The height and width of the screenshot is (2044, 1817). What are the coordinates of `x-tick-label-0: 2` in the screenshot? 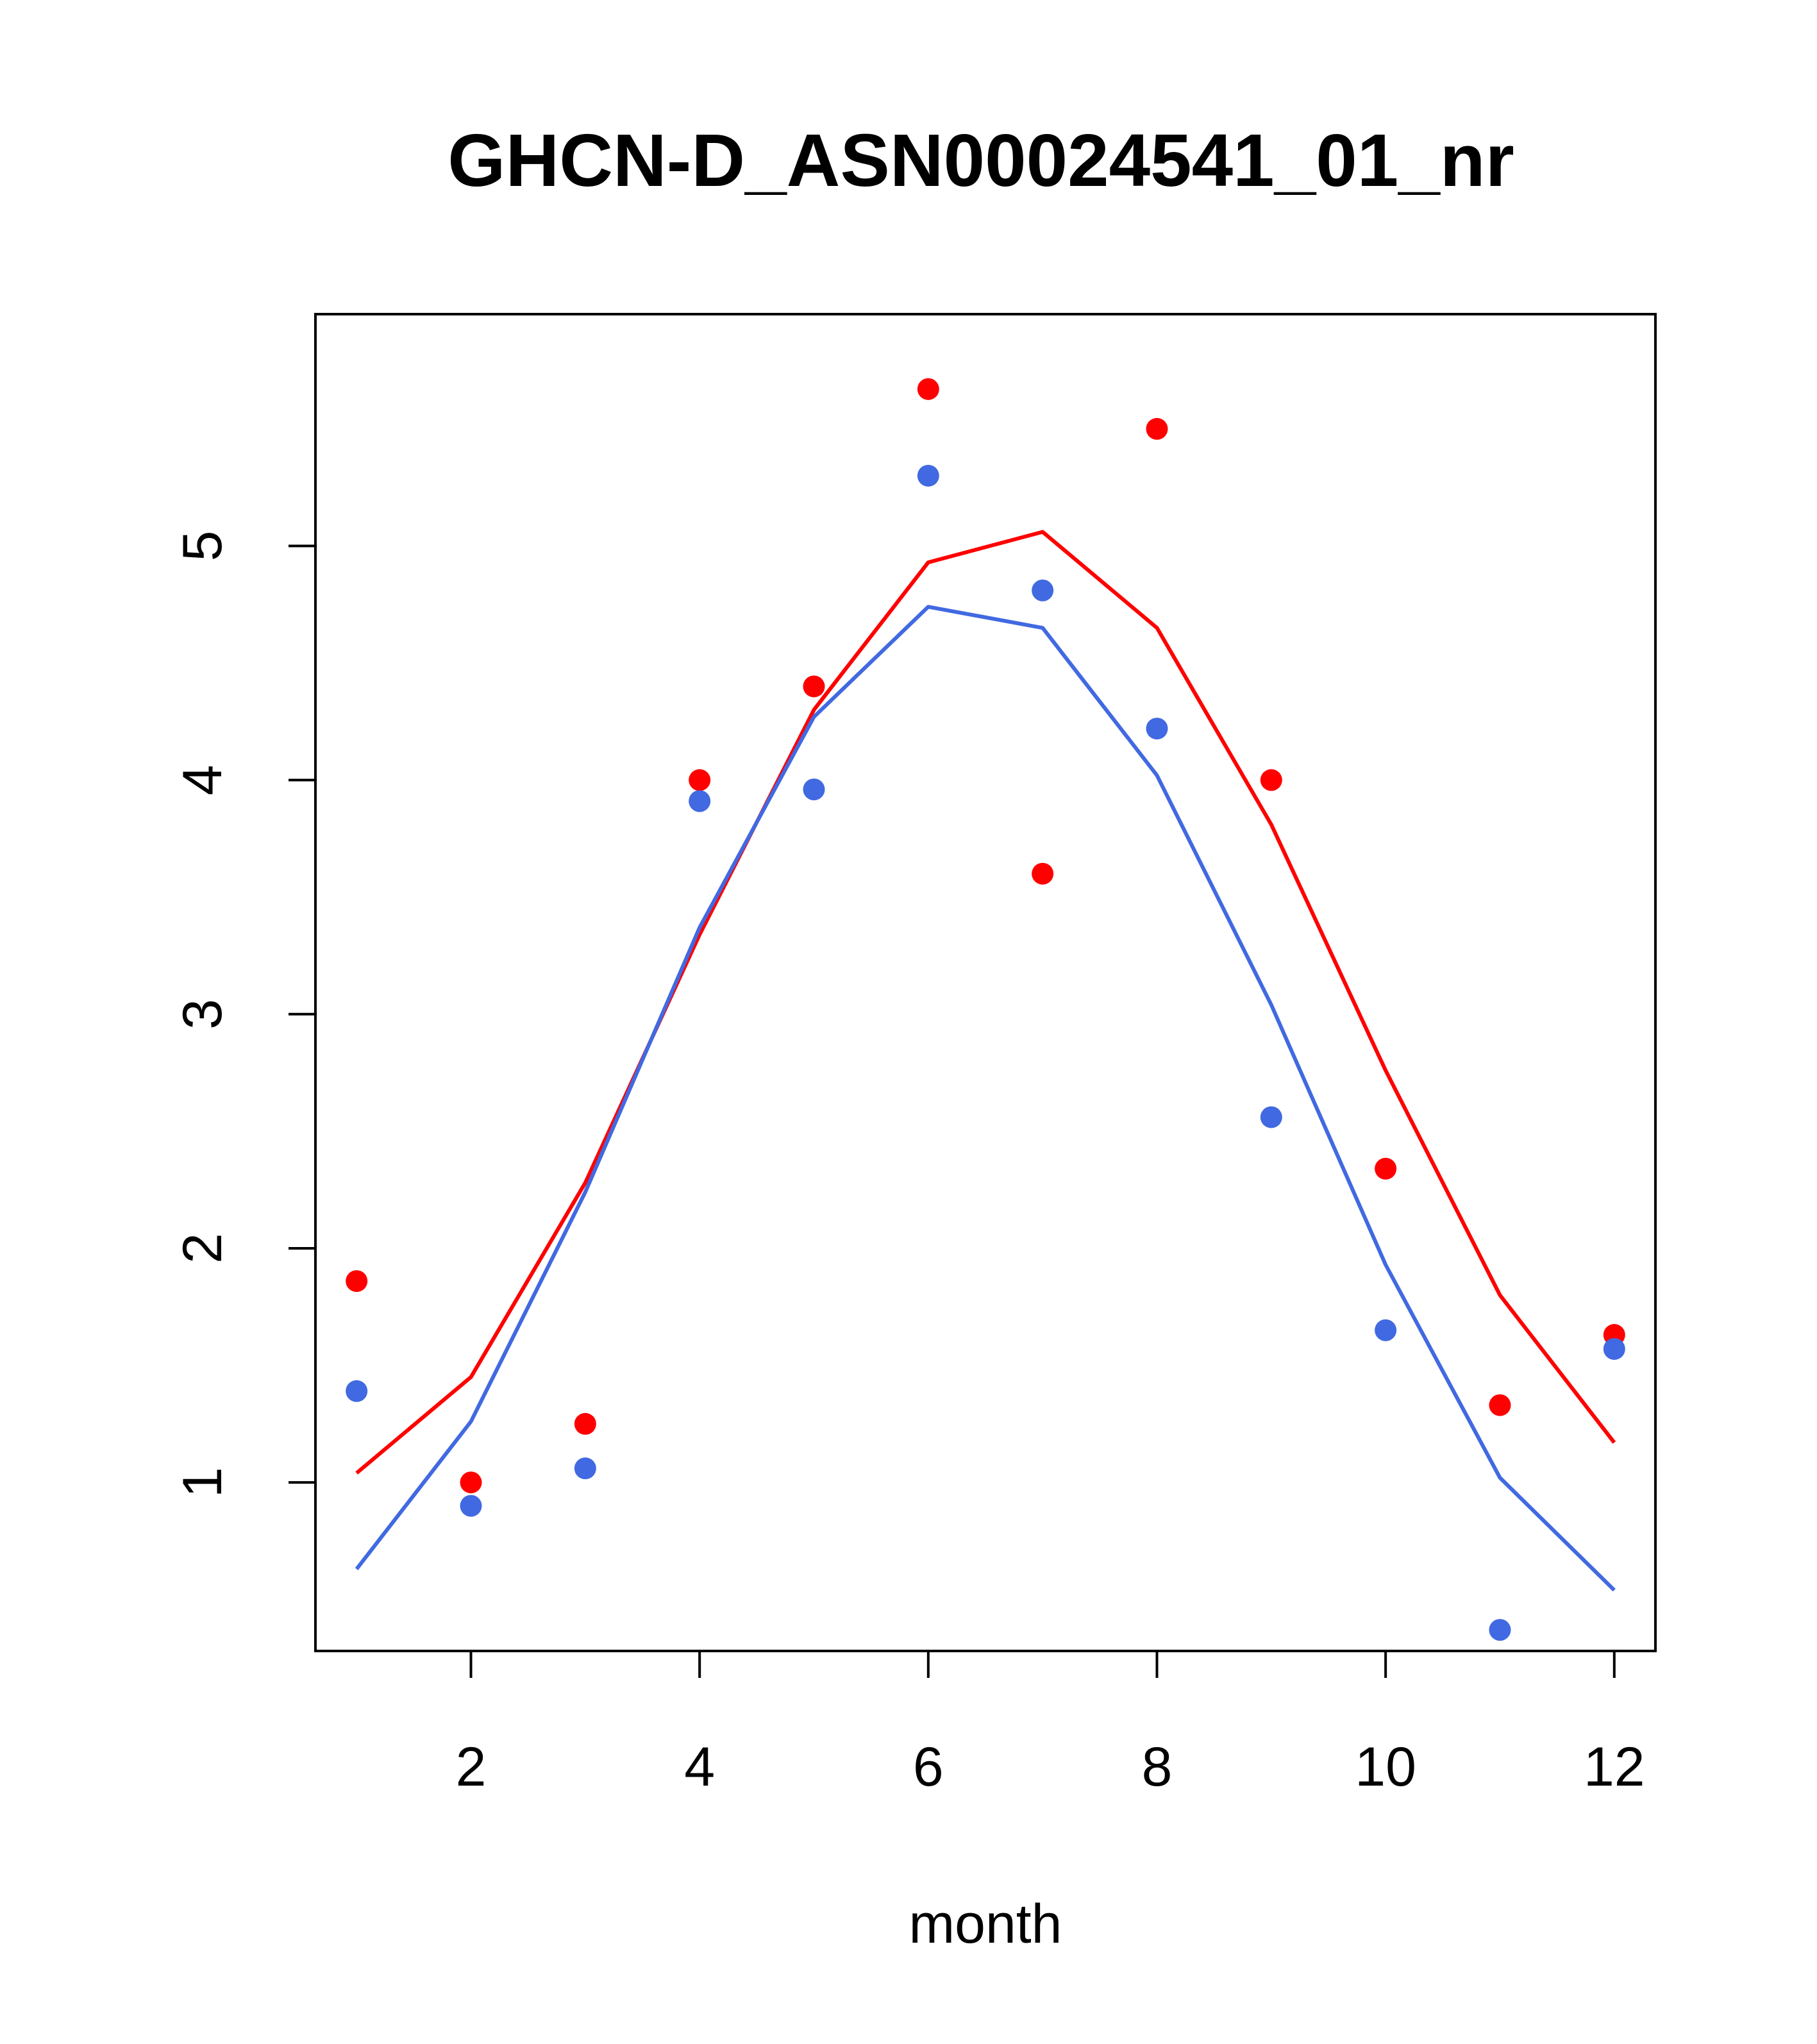 It's located at (472, 1767).